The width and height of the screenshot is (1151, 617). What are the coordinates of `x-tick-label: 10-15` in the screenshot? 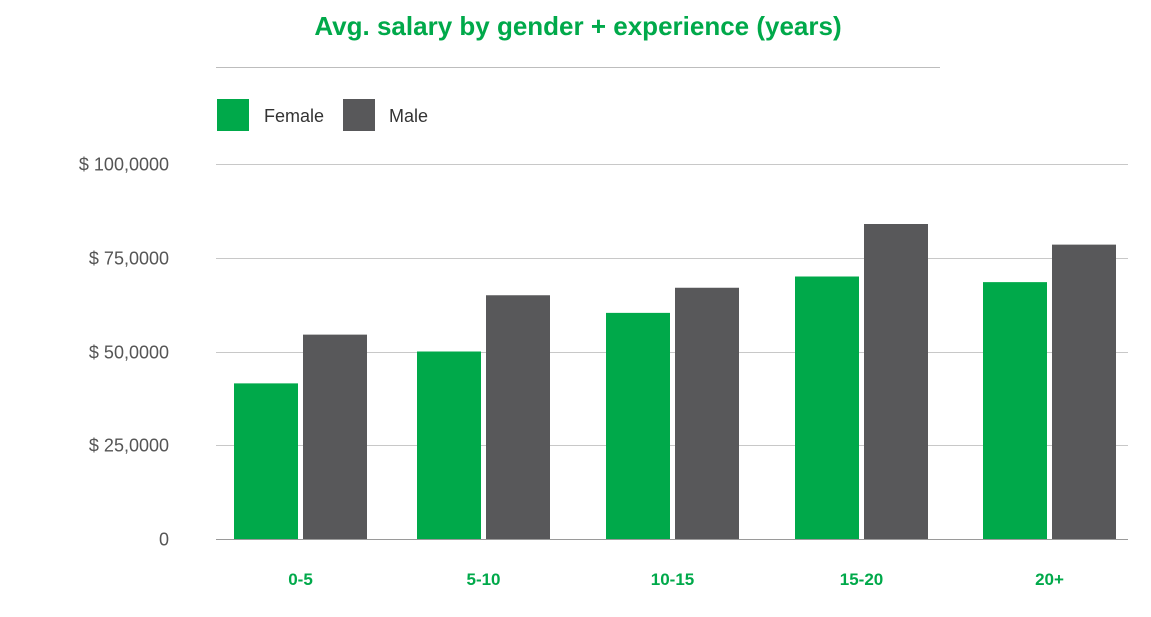 It's located at (672, 579).